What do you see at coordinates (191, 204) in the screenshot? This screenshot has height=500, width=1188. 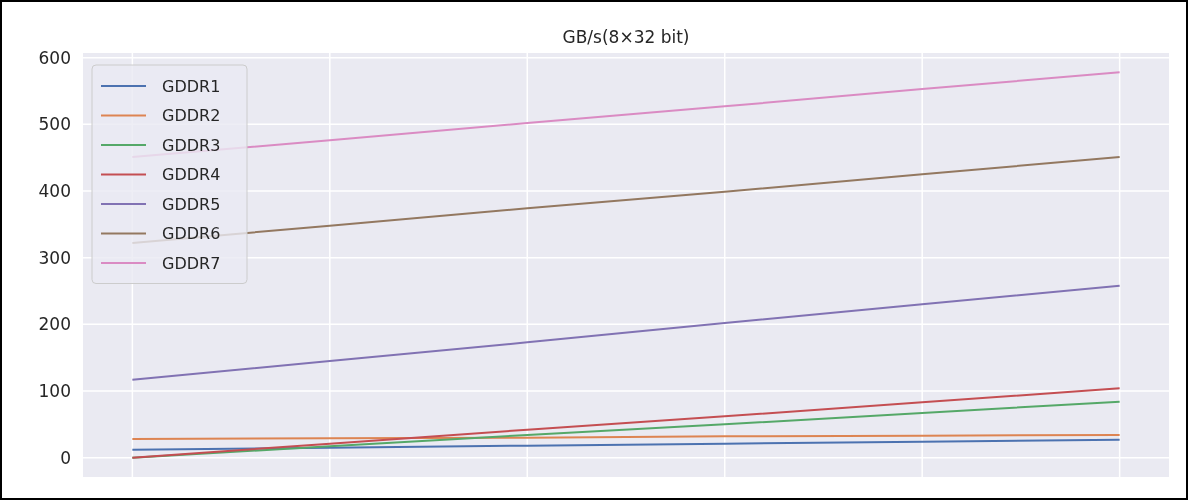 I see `legend-label: GDDR5` at bounding box center [191, 204].